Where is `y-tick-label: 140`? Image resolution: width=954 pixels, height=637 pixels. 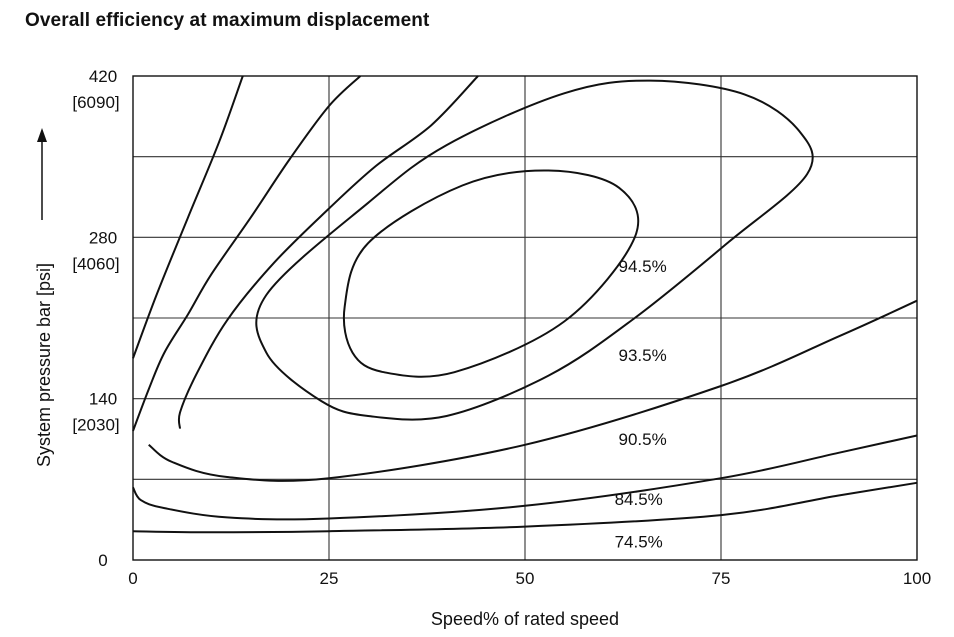
y-tick-label: 140 is located at coordinates (103, 399).